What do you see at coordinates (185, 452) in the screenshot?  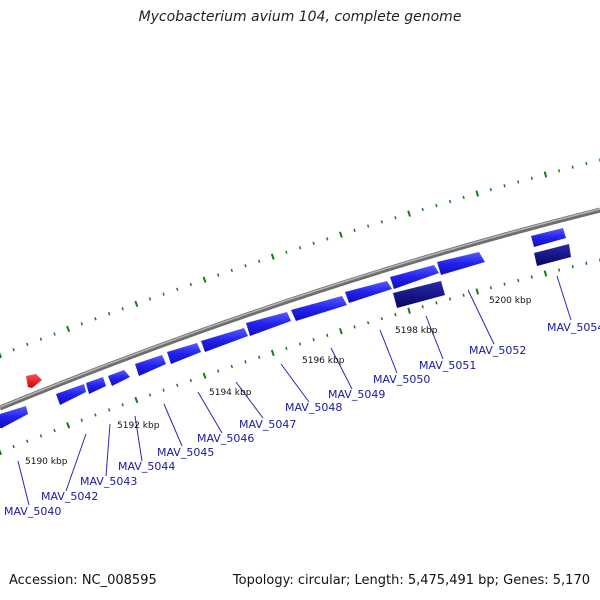 I see `gene-label: MAV_5045` at bounding box center [185, 452].